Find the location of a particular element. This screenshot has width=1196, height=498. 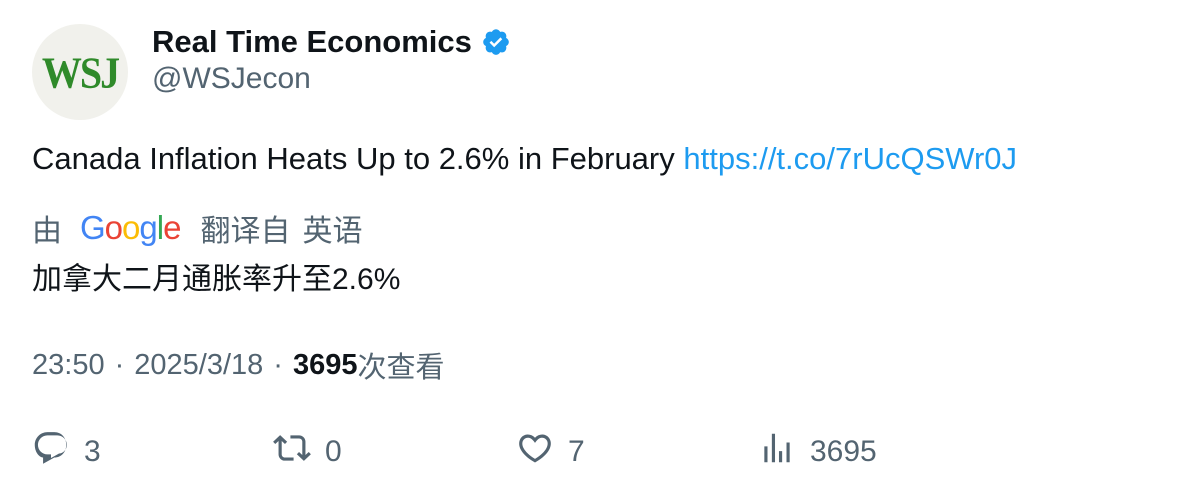

google-logo: Google is located at coordinates (130, 228).